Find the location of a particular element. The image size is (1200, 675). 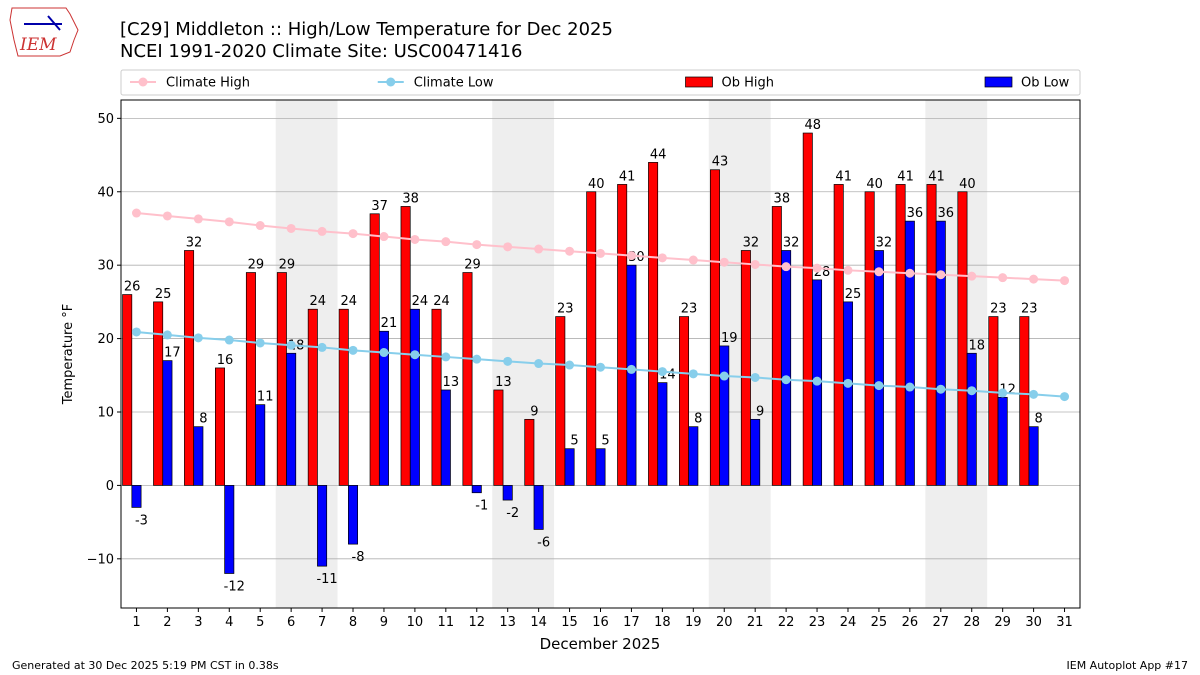

y-axis-label: Temperature °F is located at coordinates (68, 354).